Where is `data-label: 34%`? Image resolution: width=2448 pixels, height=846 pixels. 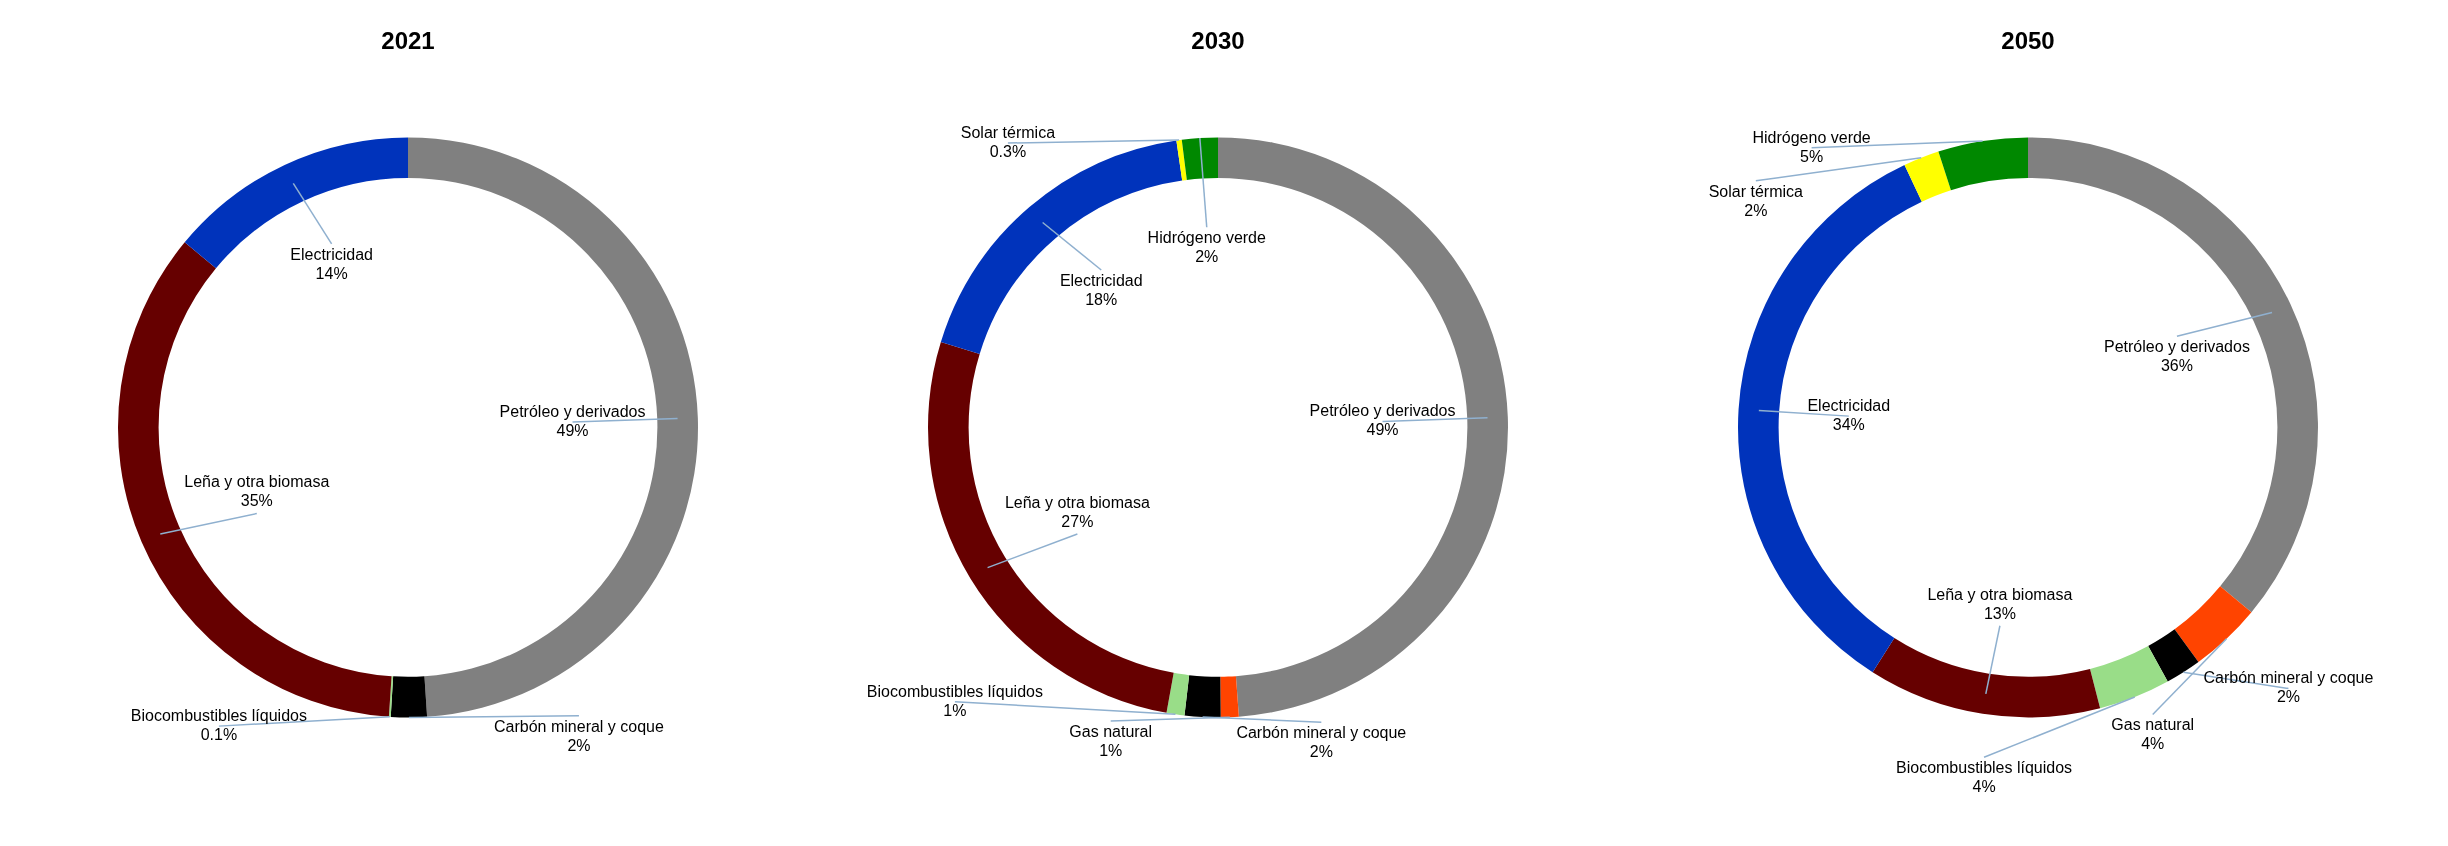
data-label: 34% is located at coordinates (1848, 425).